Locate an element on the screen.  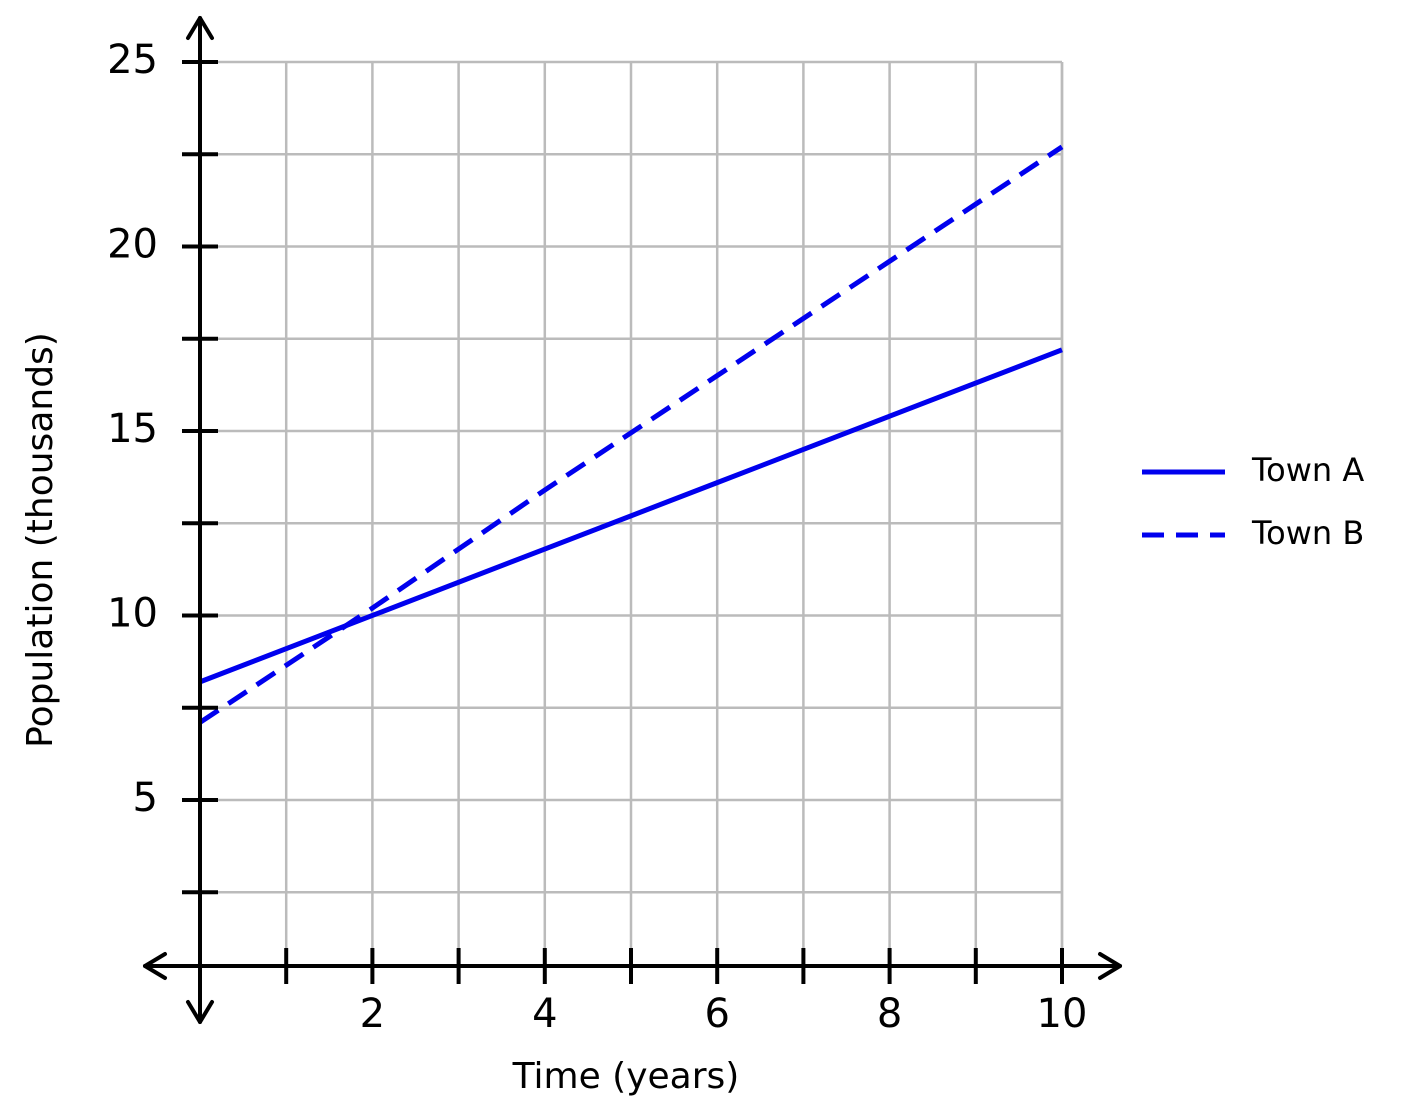
x-tick-label: 4 is located at coordinates (544, 1014).